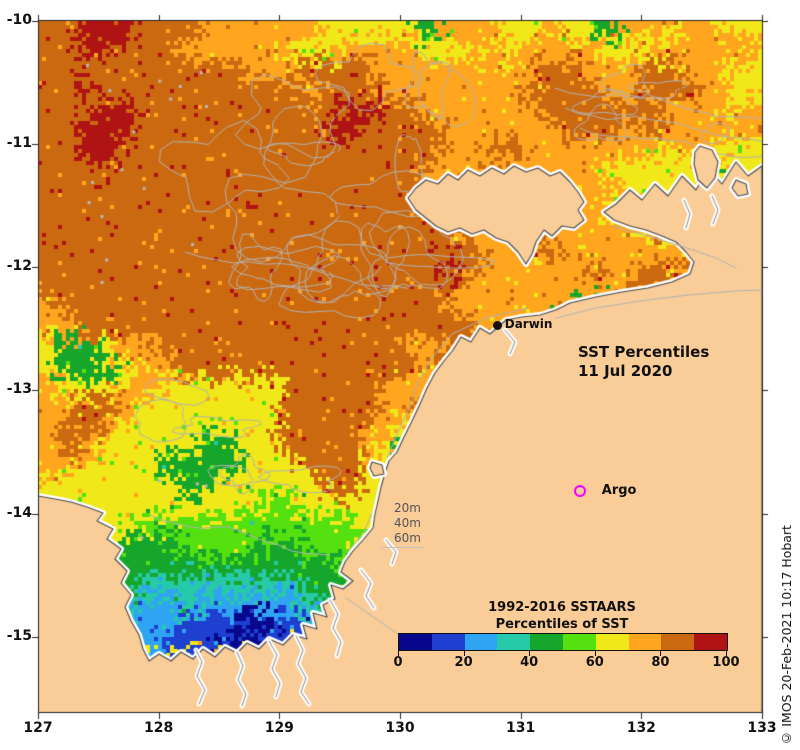 The width and height of the screenshot is (800, 750). I want to click on depth-label: 60m, so click(407, 538).